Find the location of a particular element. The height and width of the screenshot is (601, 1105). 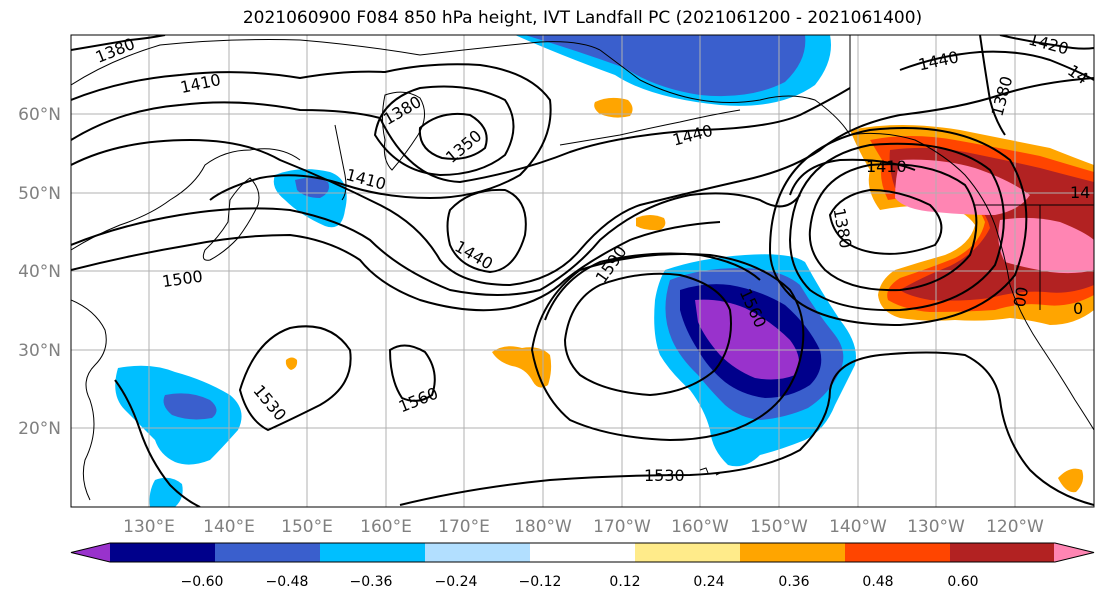

lon-label: 160°W is located at coordinates (700, 527).